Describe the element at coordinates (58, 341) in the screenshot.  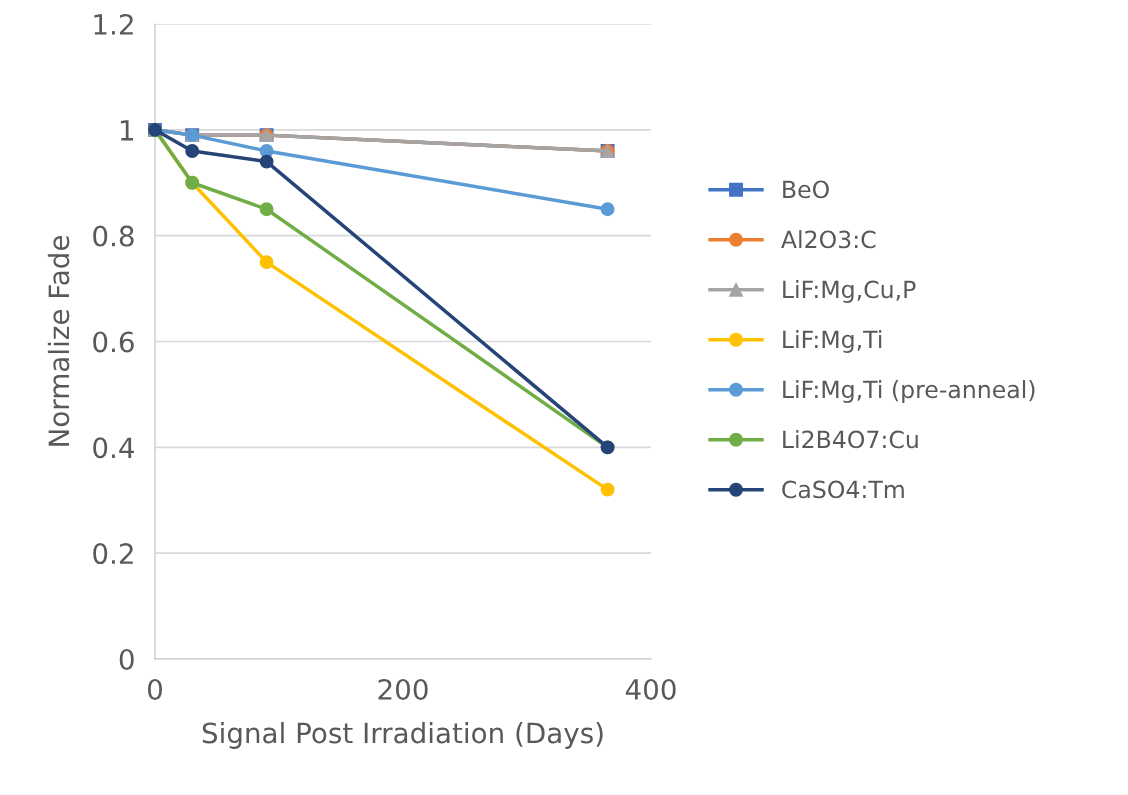
I see `y-axis-title: Normalize Fade` at that location.